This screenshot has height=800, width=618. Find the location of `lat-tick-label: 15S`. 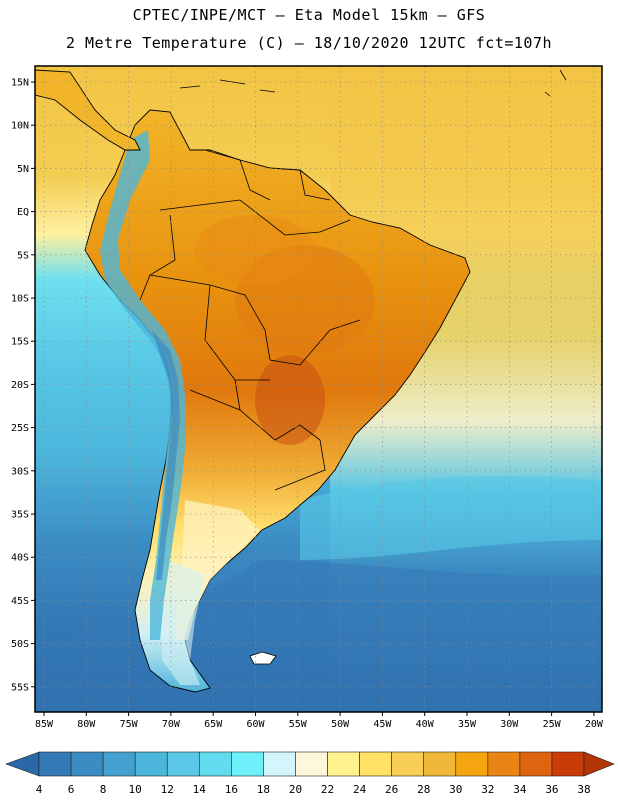

lat-tick-label: 15S is located at coordinates (20, 342).